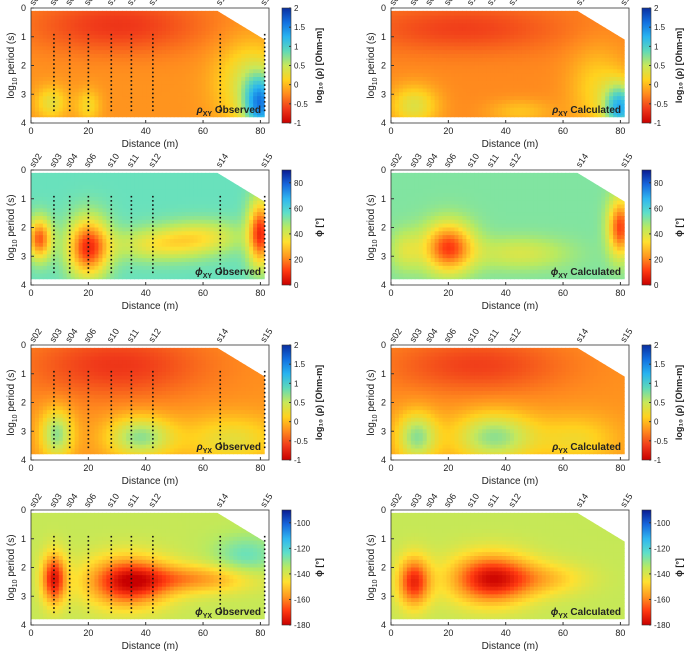 The height and width of the screenshot is (657, 685). What do you see at coordinates (371, 91) in the screenshot?
I see `y-label-part: log` at bounding box center [371, 91].